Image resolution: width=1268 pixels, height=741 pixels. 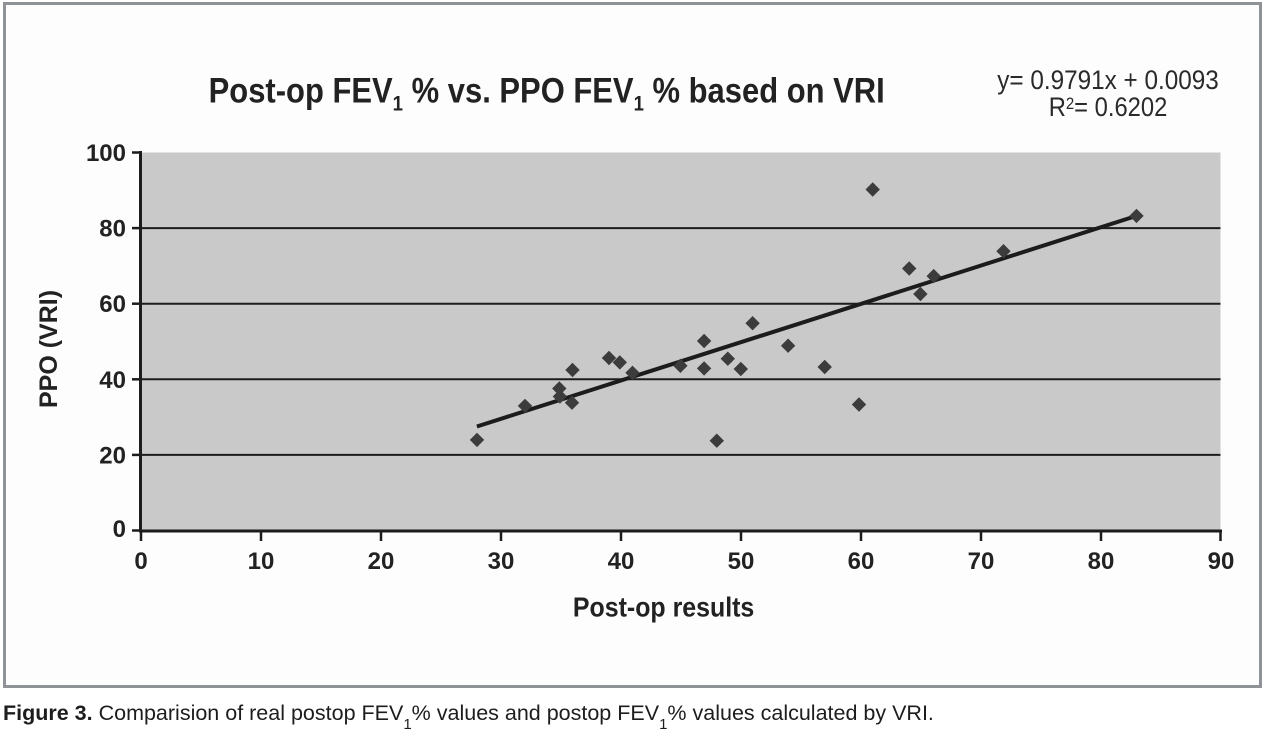 I want to click on svg-text: 70, so click(x=981, y=561).